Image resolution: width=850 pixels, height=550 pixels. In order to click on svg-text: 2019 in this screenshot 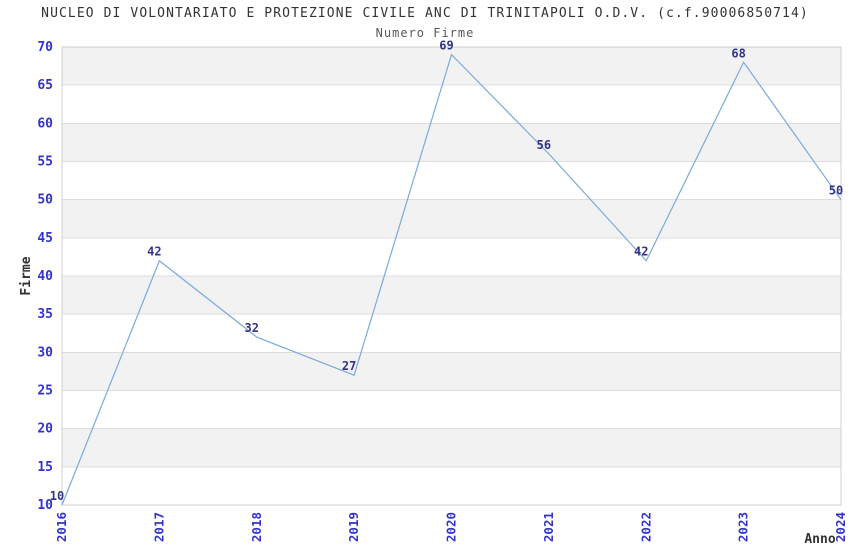, I will do `click(353, 527)`.